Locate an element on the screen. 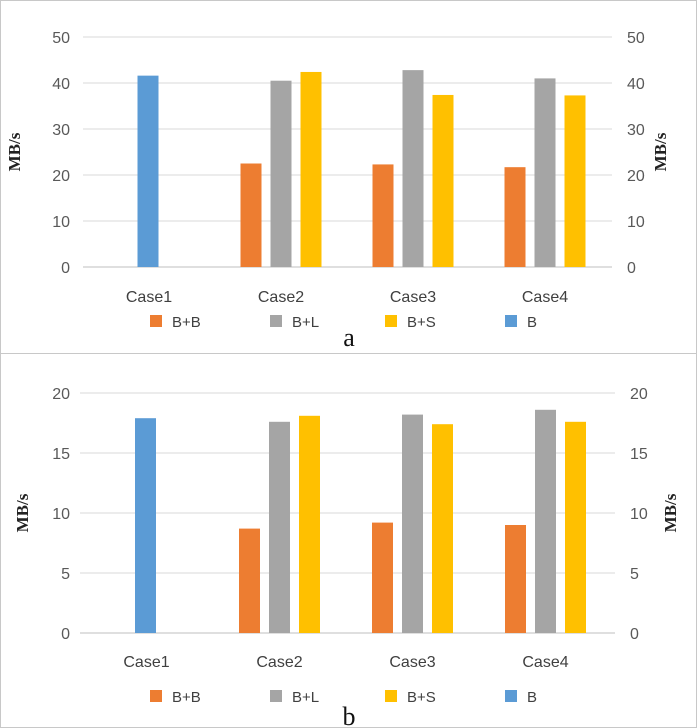  chart-a-bar-B+B-Case3 is located at coordinates (383, 215).